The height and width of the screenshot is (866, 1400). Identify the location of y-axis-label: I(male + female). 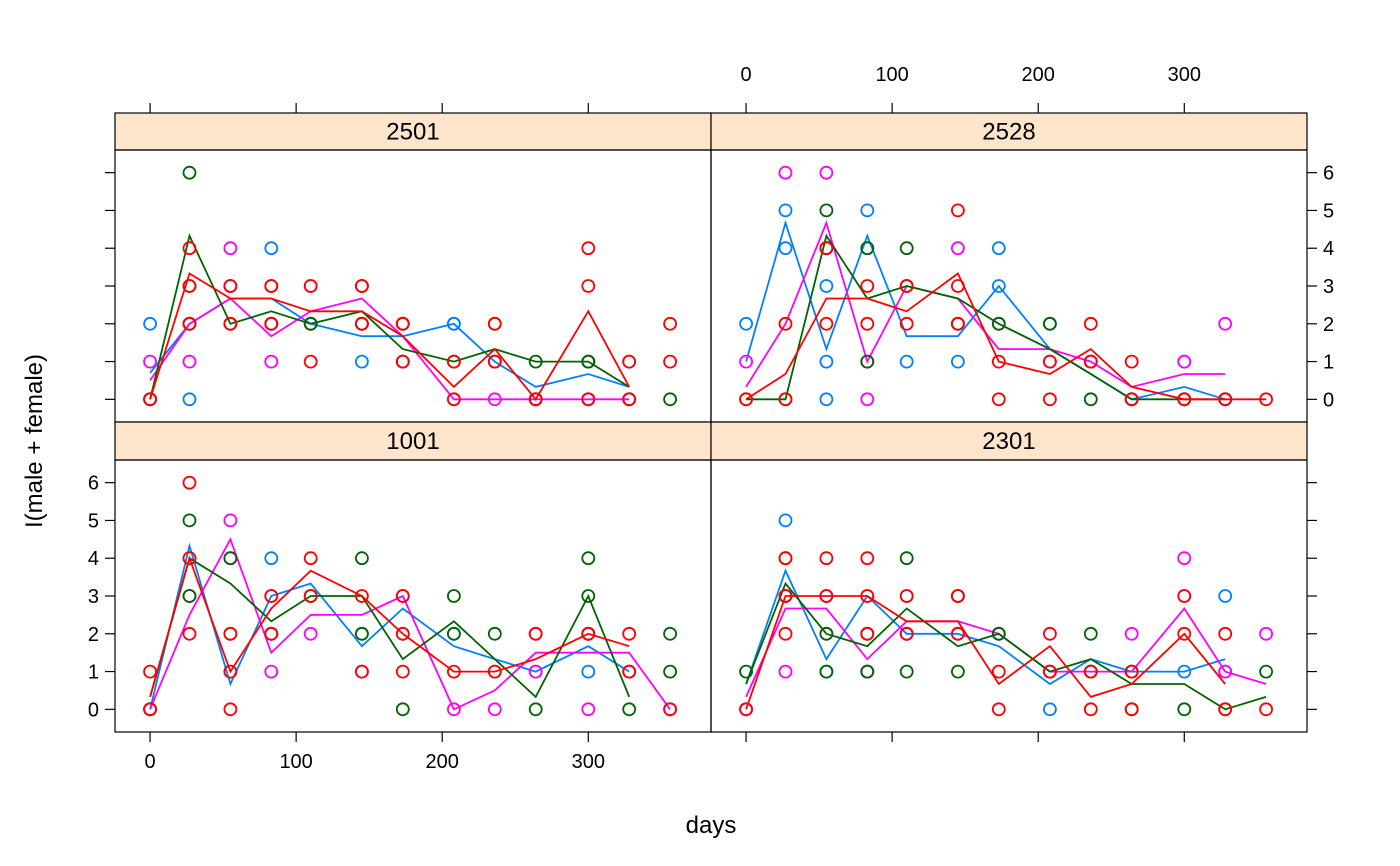
(34, 441).